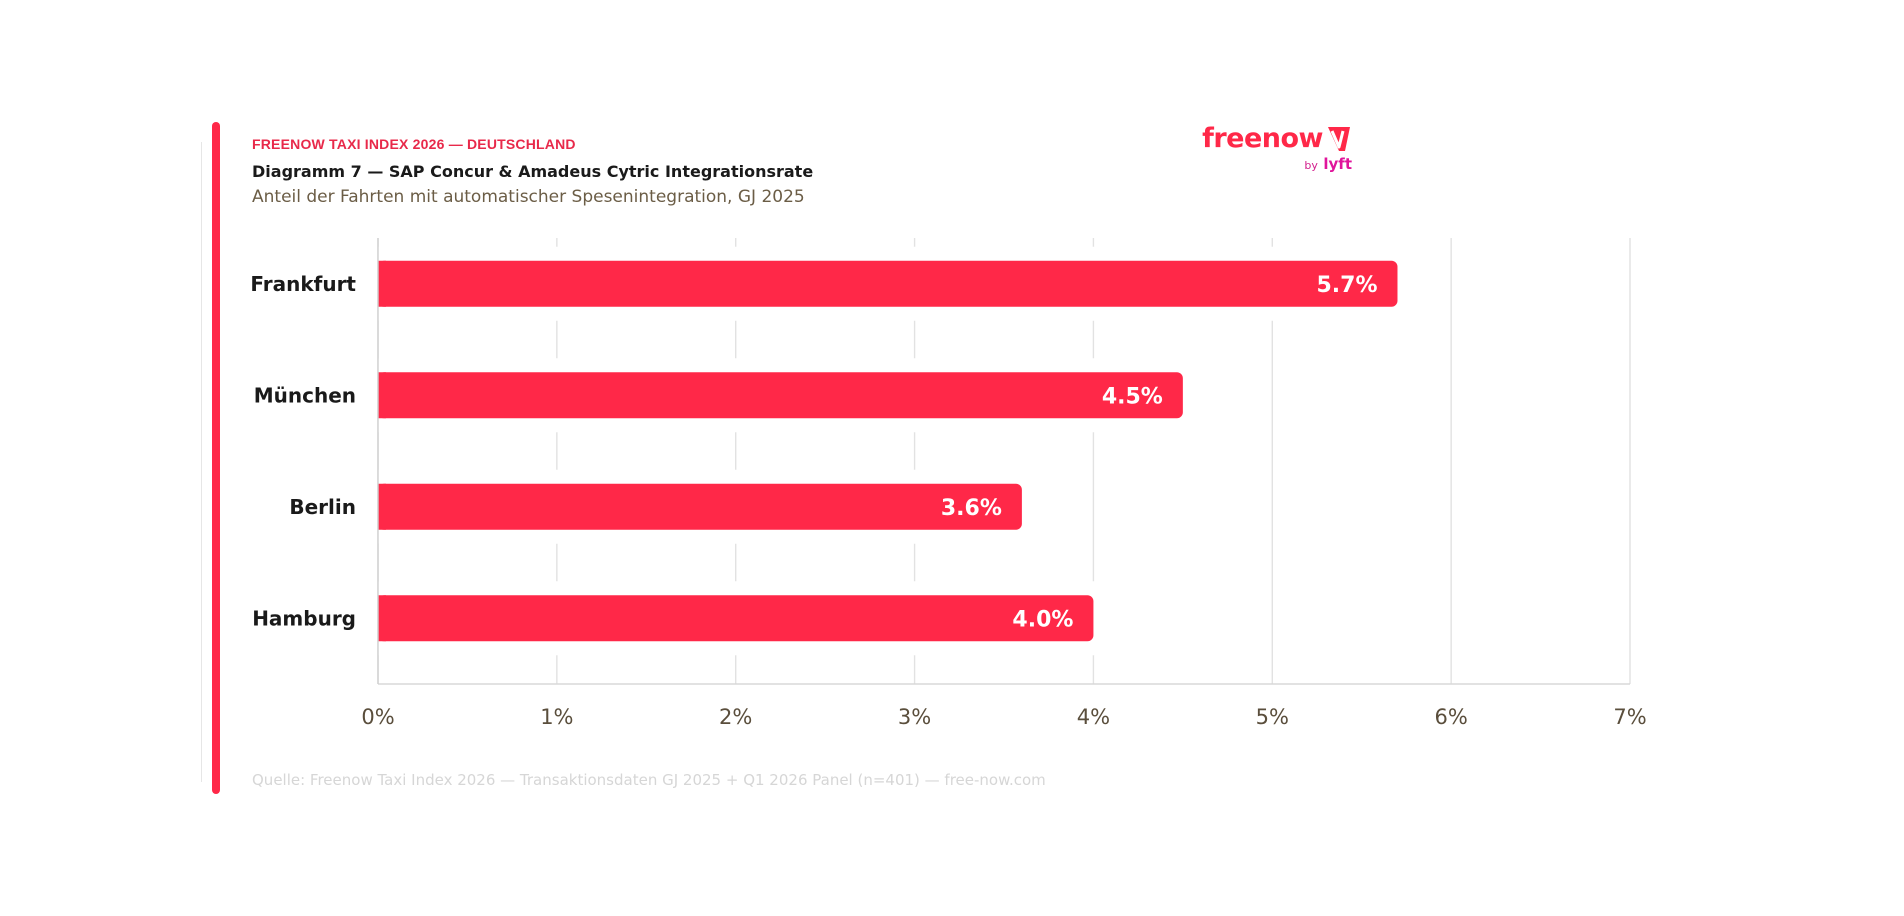 The width and height of the screenshot is (1904, 916). What do you see at coordinates (1272, 717) in the screenshot?
I see `x-tick-label: 5%` at bounding box center [1272, 717].